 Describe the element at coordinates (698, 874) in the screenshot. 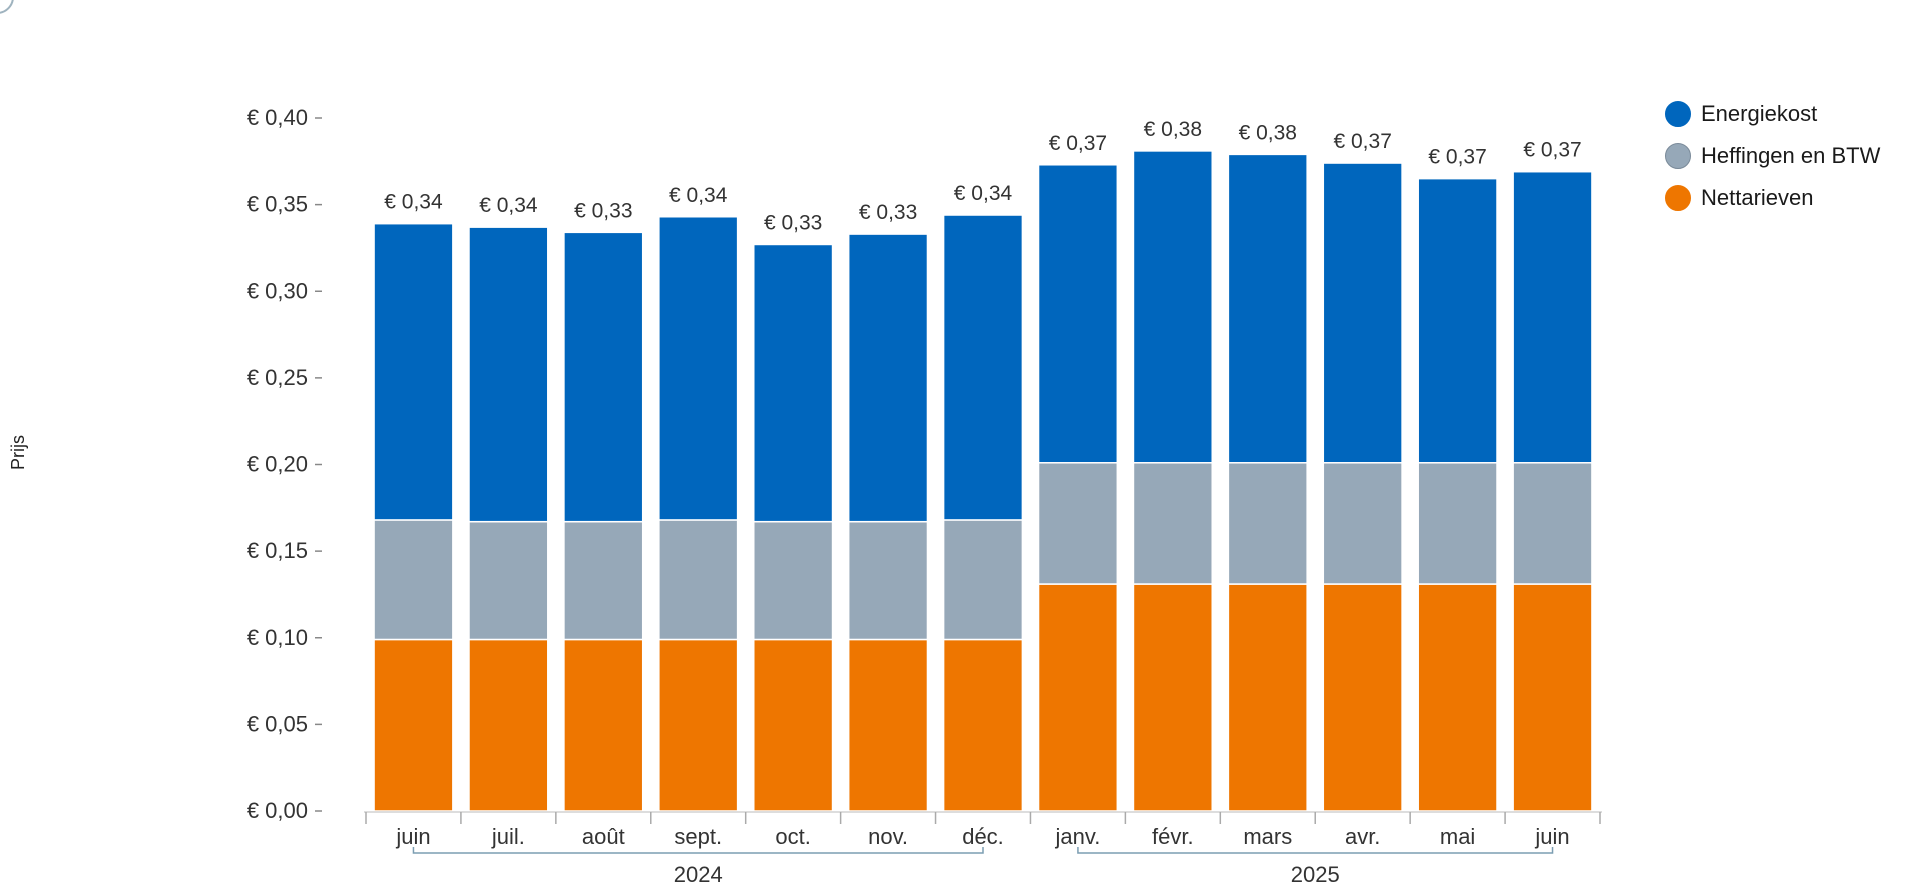

I see `year-label: 2024` at that location.